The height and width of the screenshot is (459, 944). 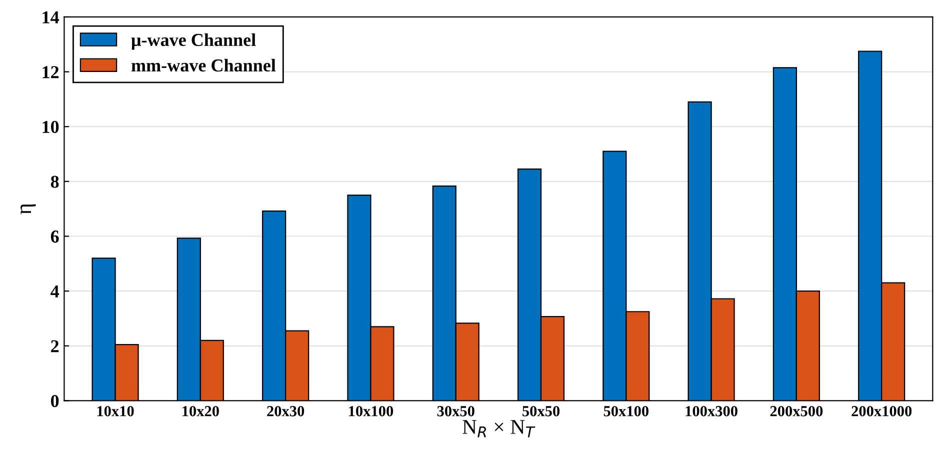 What do you see at coordinates (54, 182) in the screenshot?
I see `y-tick-label: 8` at bounding box center [54, 182].